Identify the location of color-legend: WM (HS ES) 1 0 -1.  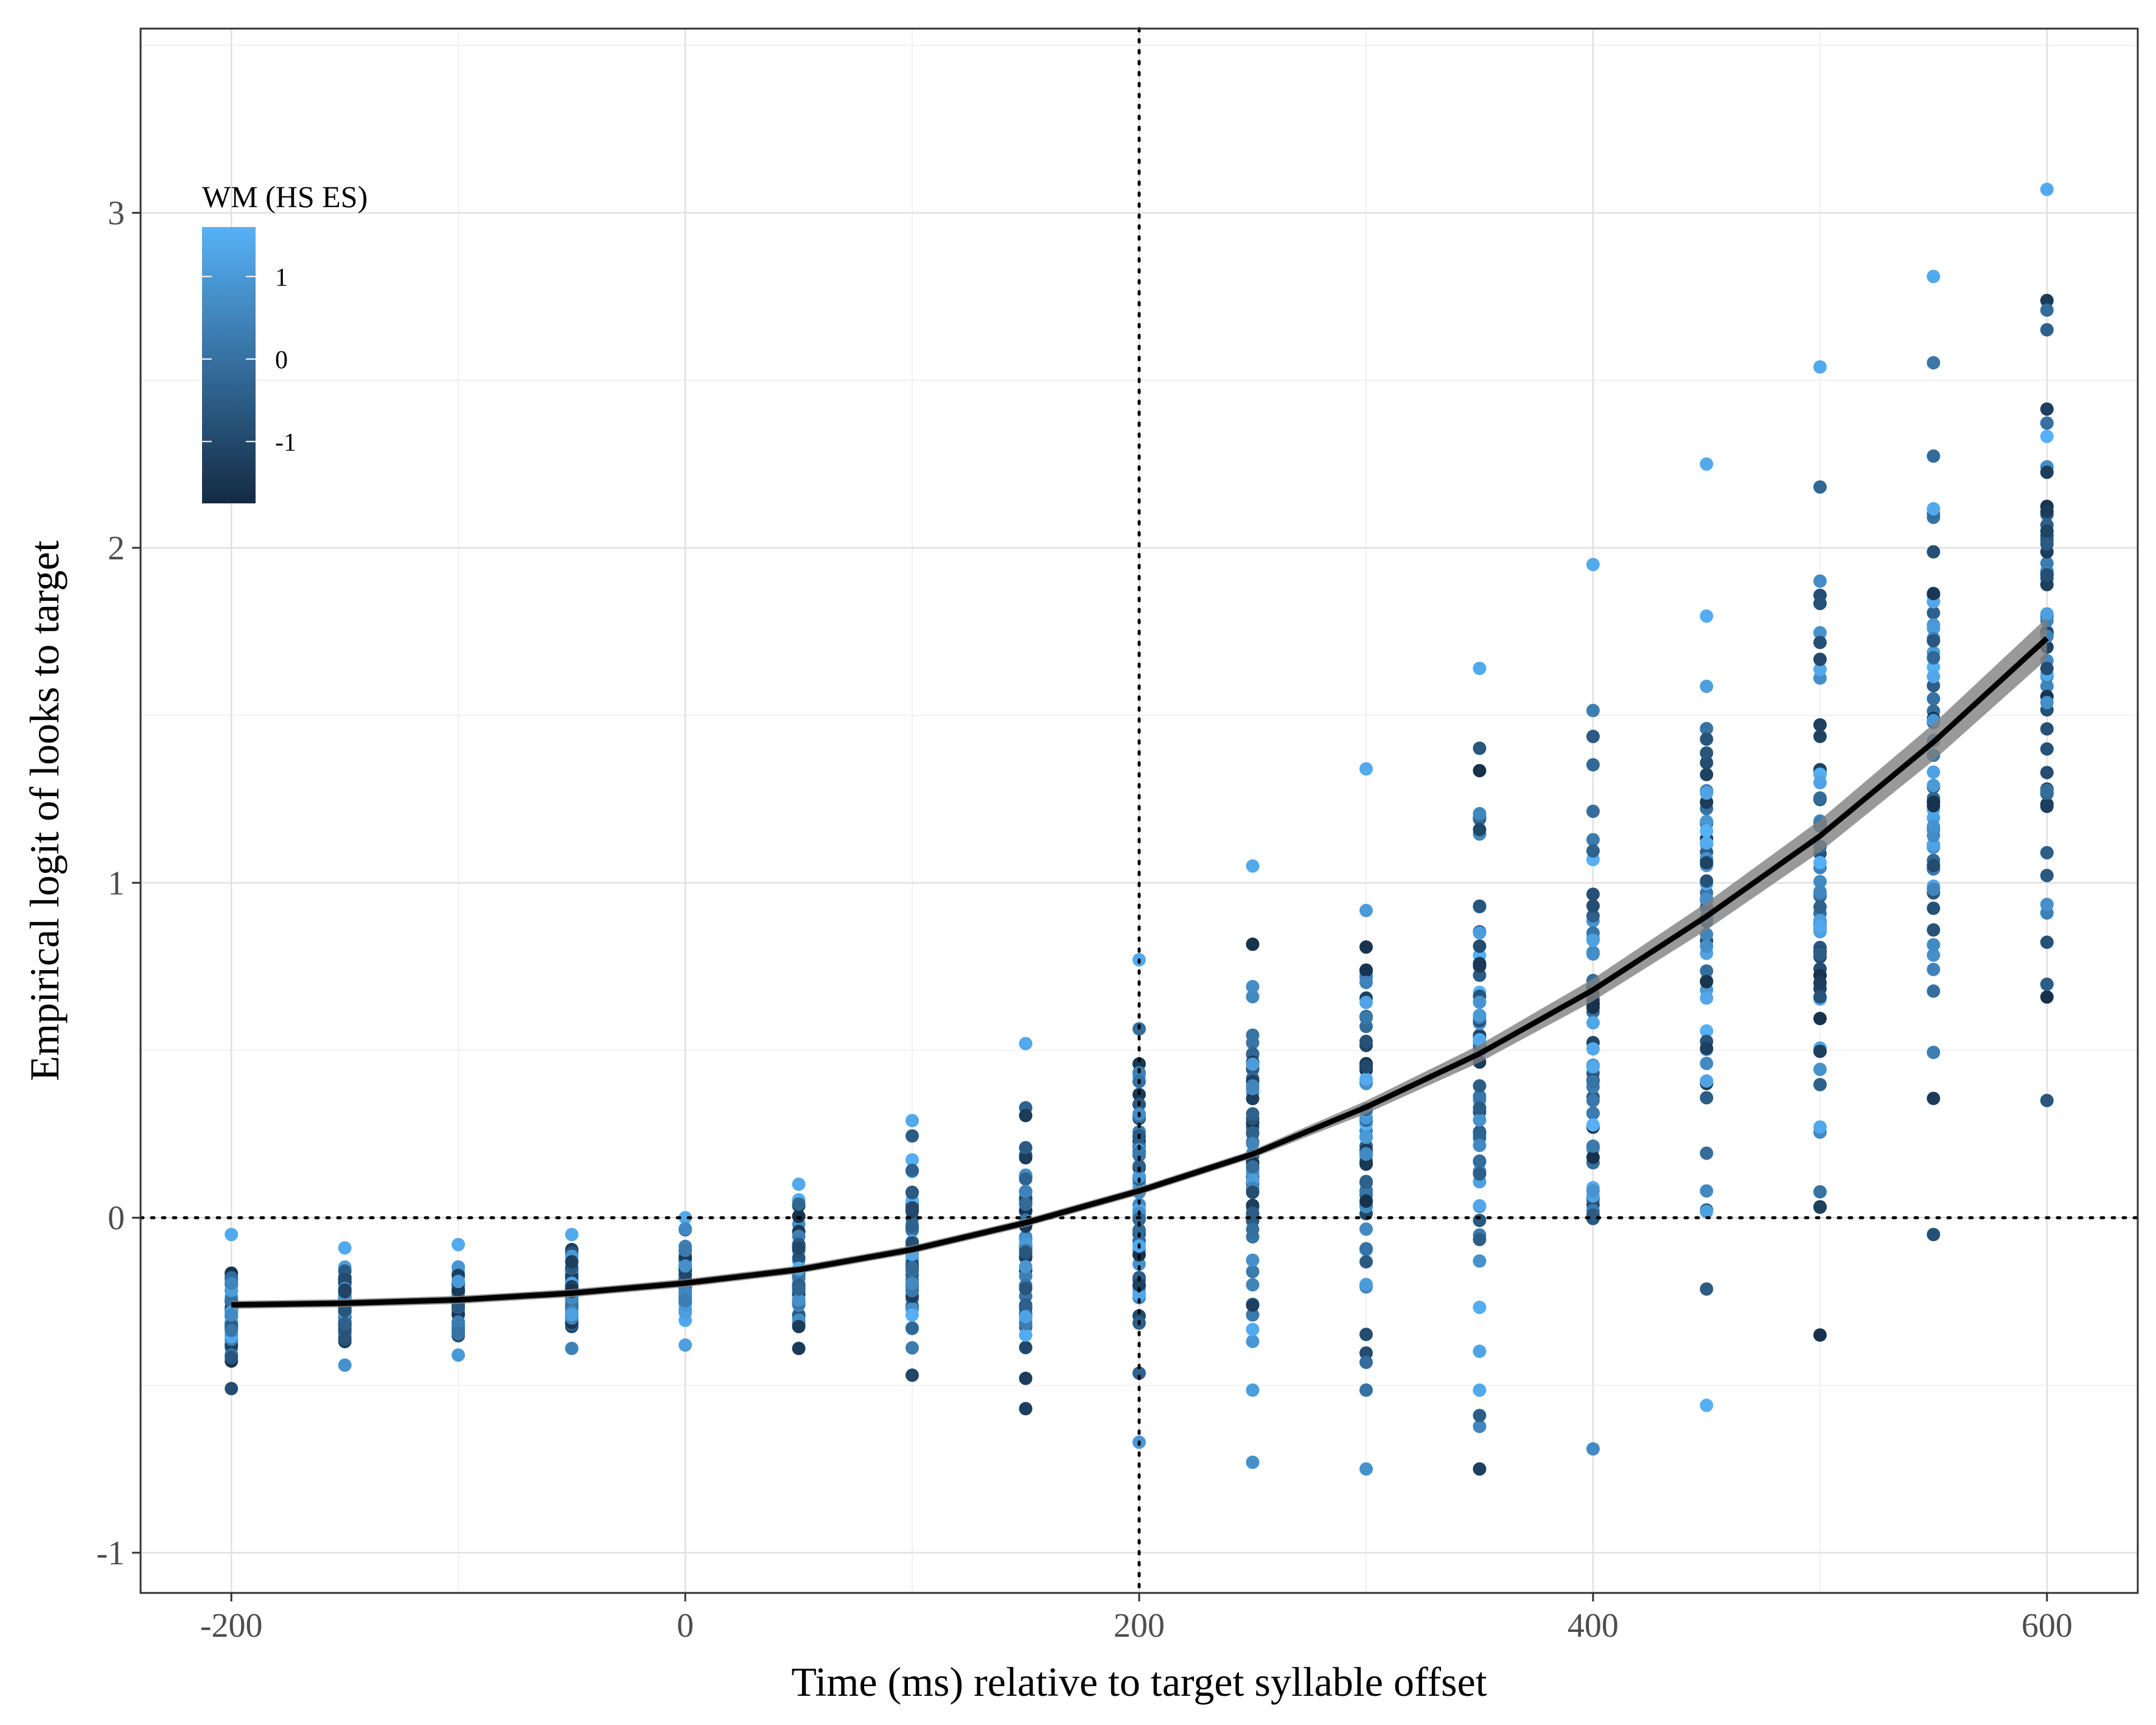
(285, 341).